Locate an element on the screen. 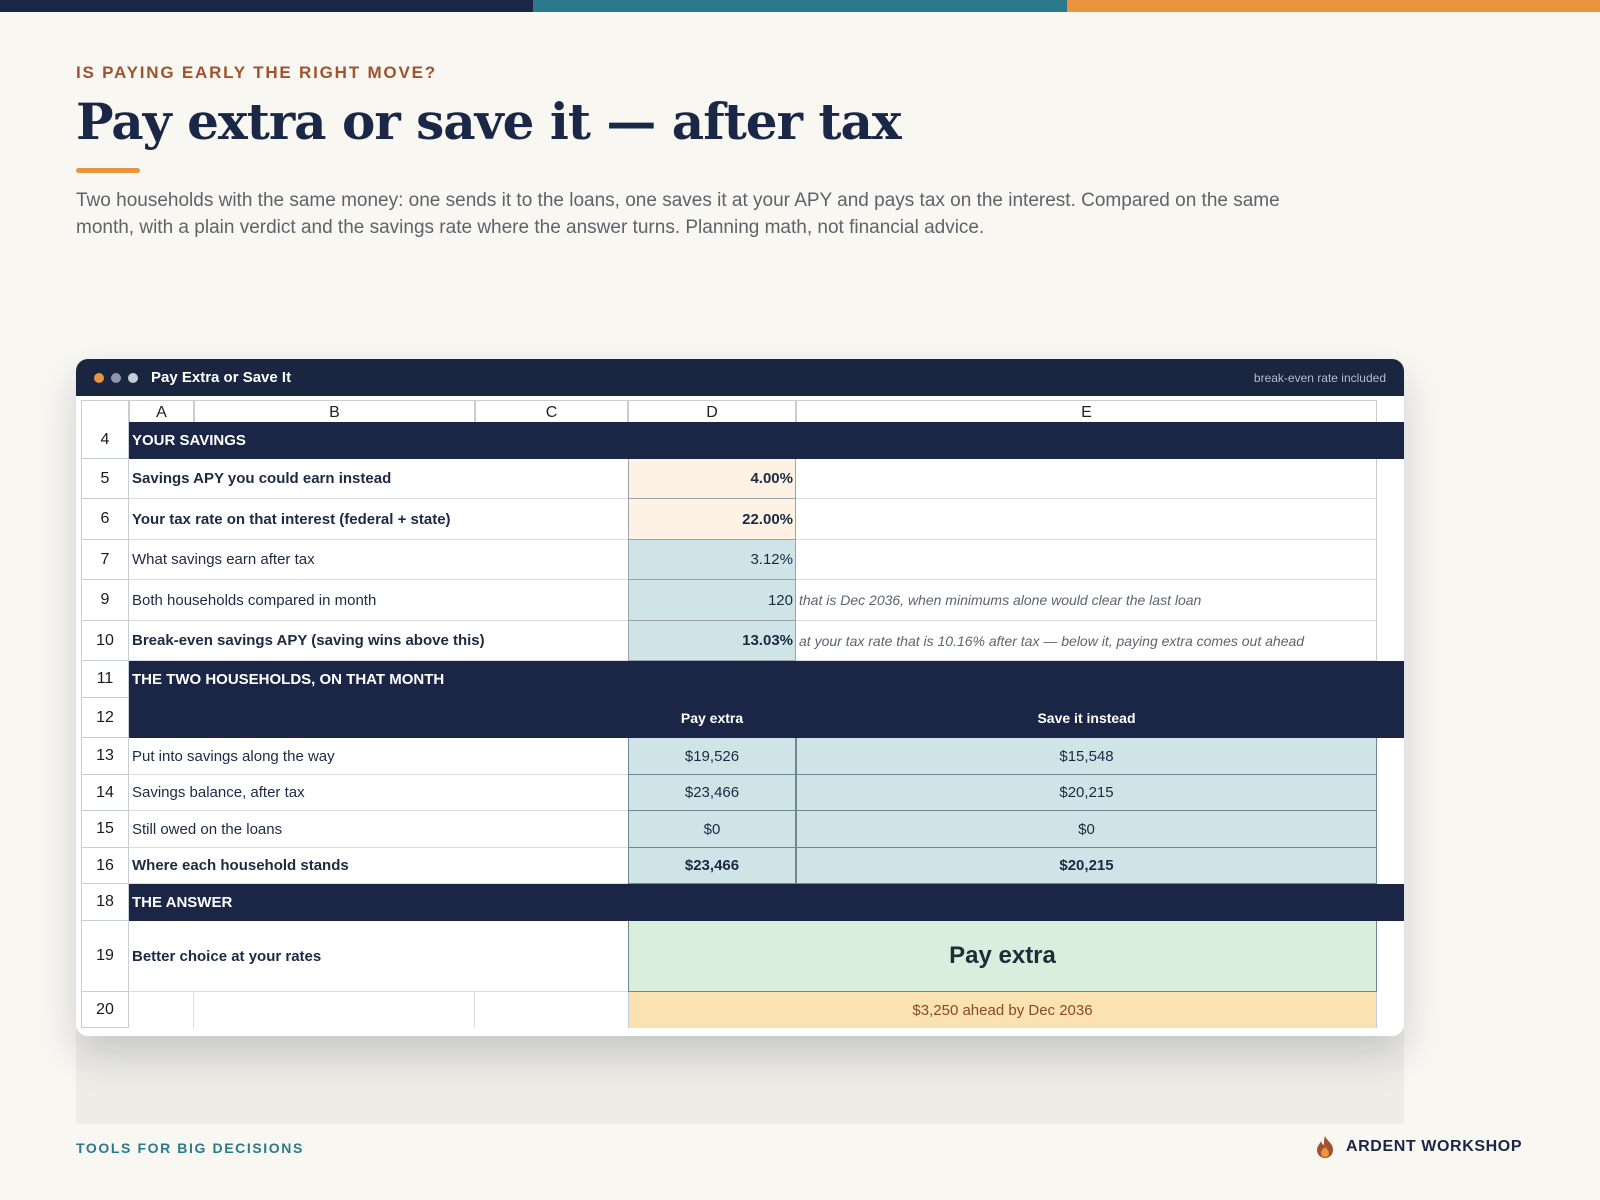  top-accent-bar is located at coordinates (800, 6).